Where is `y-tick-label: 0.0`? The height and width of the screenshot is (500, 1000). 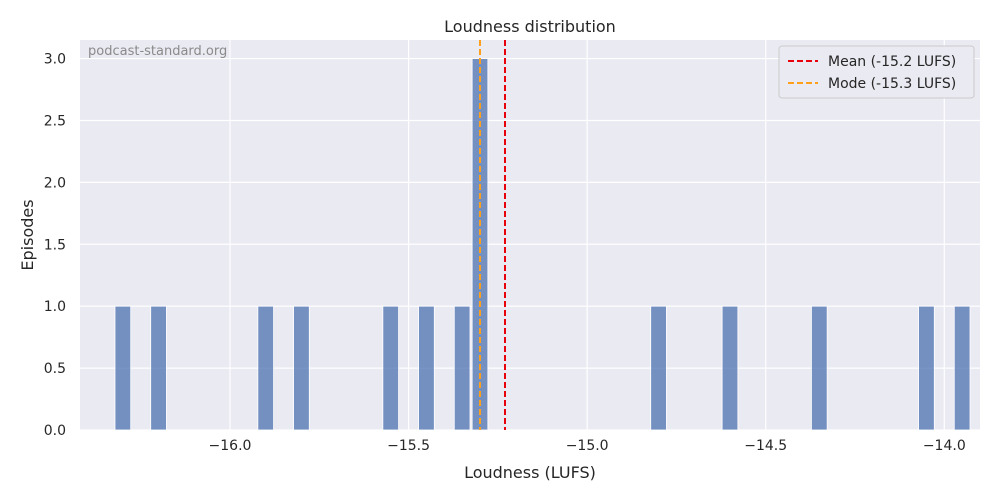
y-tick-label: 0.0 is located at coordinates (55, 431).